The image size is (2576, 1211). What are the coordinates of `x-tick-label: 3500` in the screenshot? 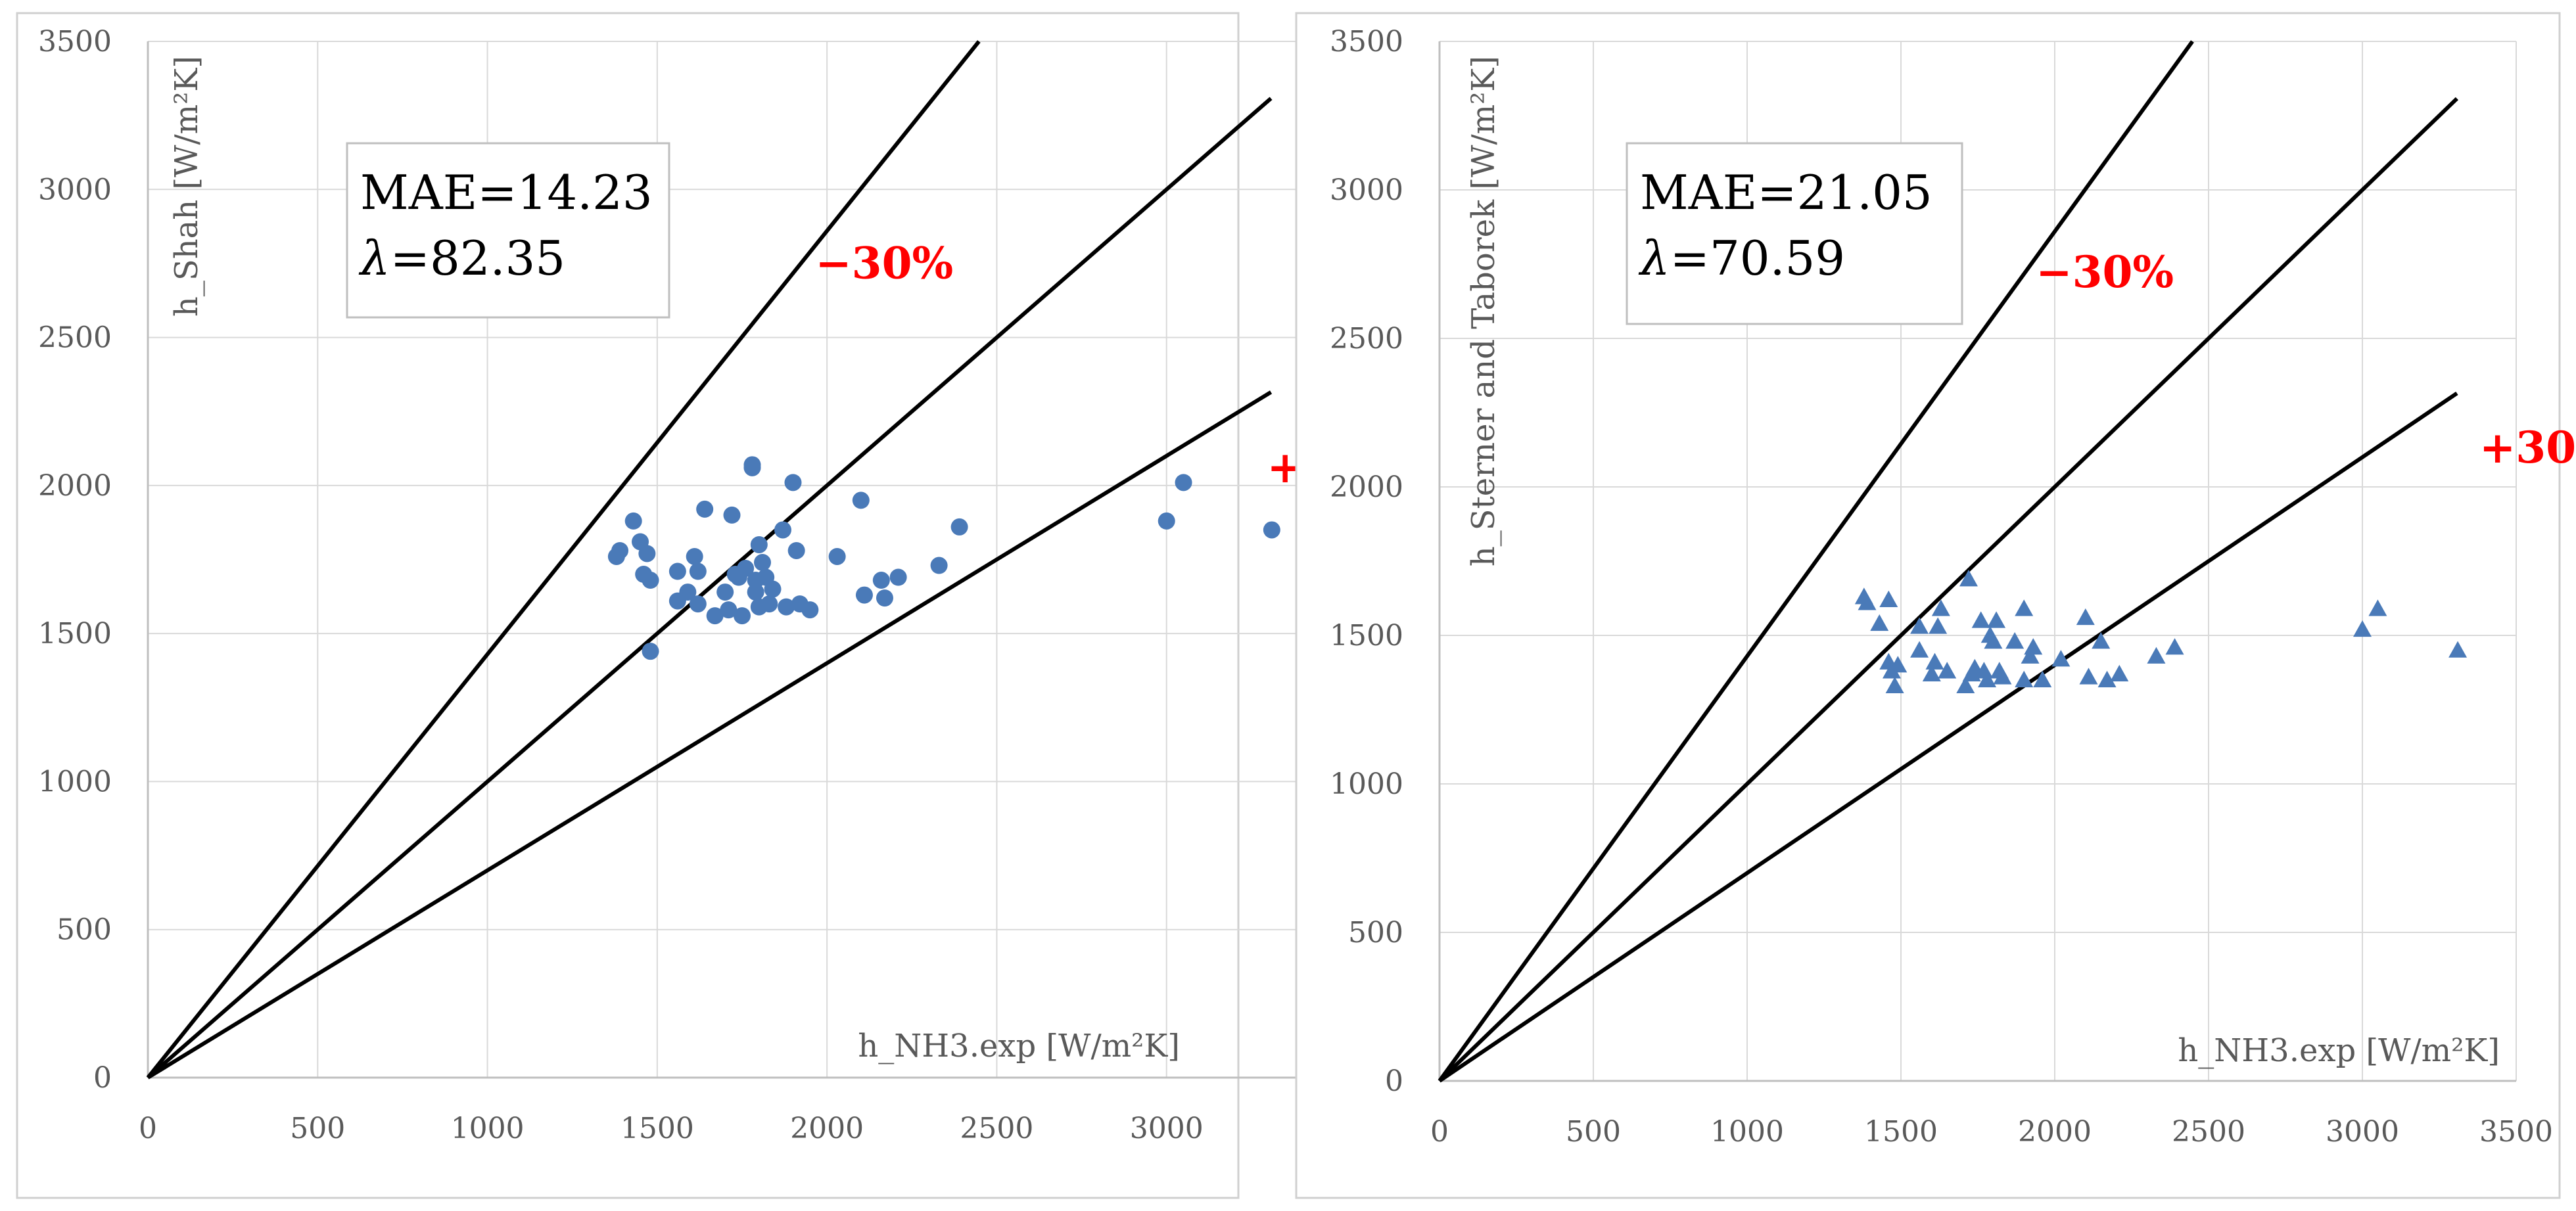 It's located at (2516, 1132).